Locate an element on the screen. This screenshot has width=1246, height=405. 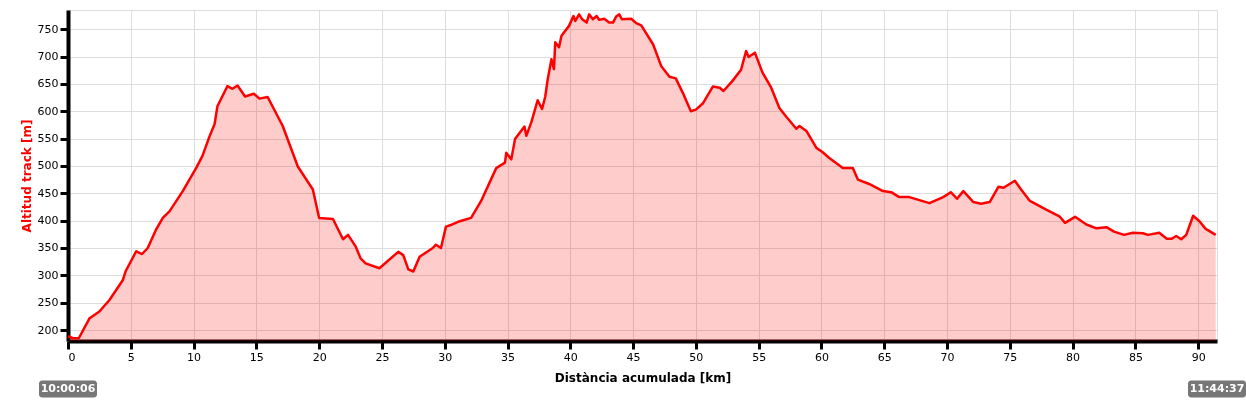
x-tick-label: 75 is located at coordinates (1010, 357).